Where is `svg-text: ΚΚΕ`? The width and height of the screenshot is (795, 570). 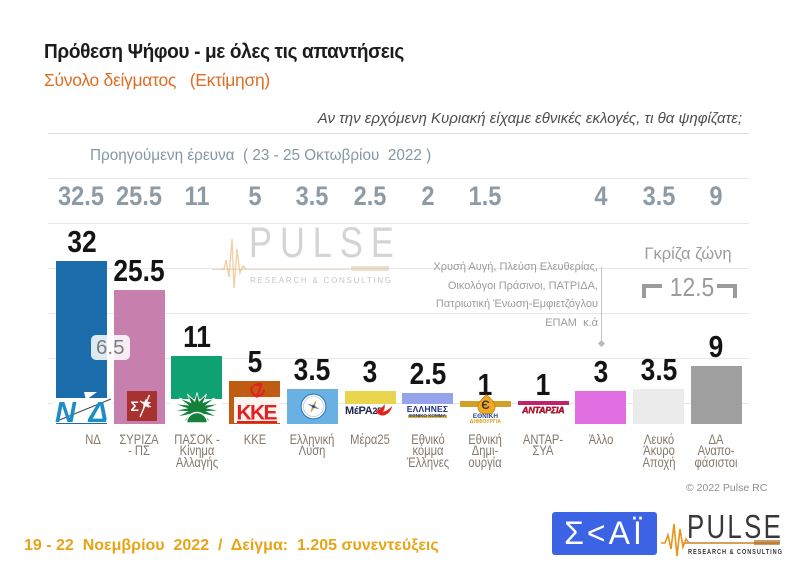 svg-text: ΚΚΕ is located at coordinates (257, 413).